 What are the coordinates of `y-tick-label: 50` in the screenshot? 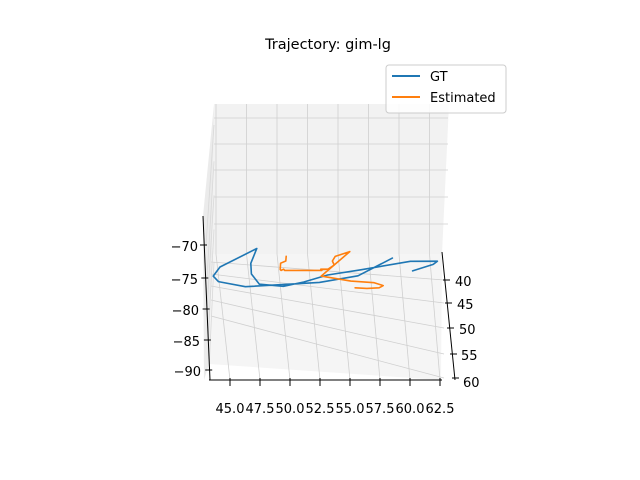 It's located at (467, 330).